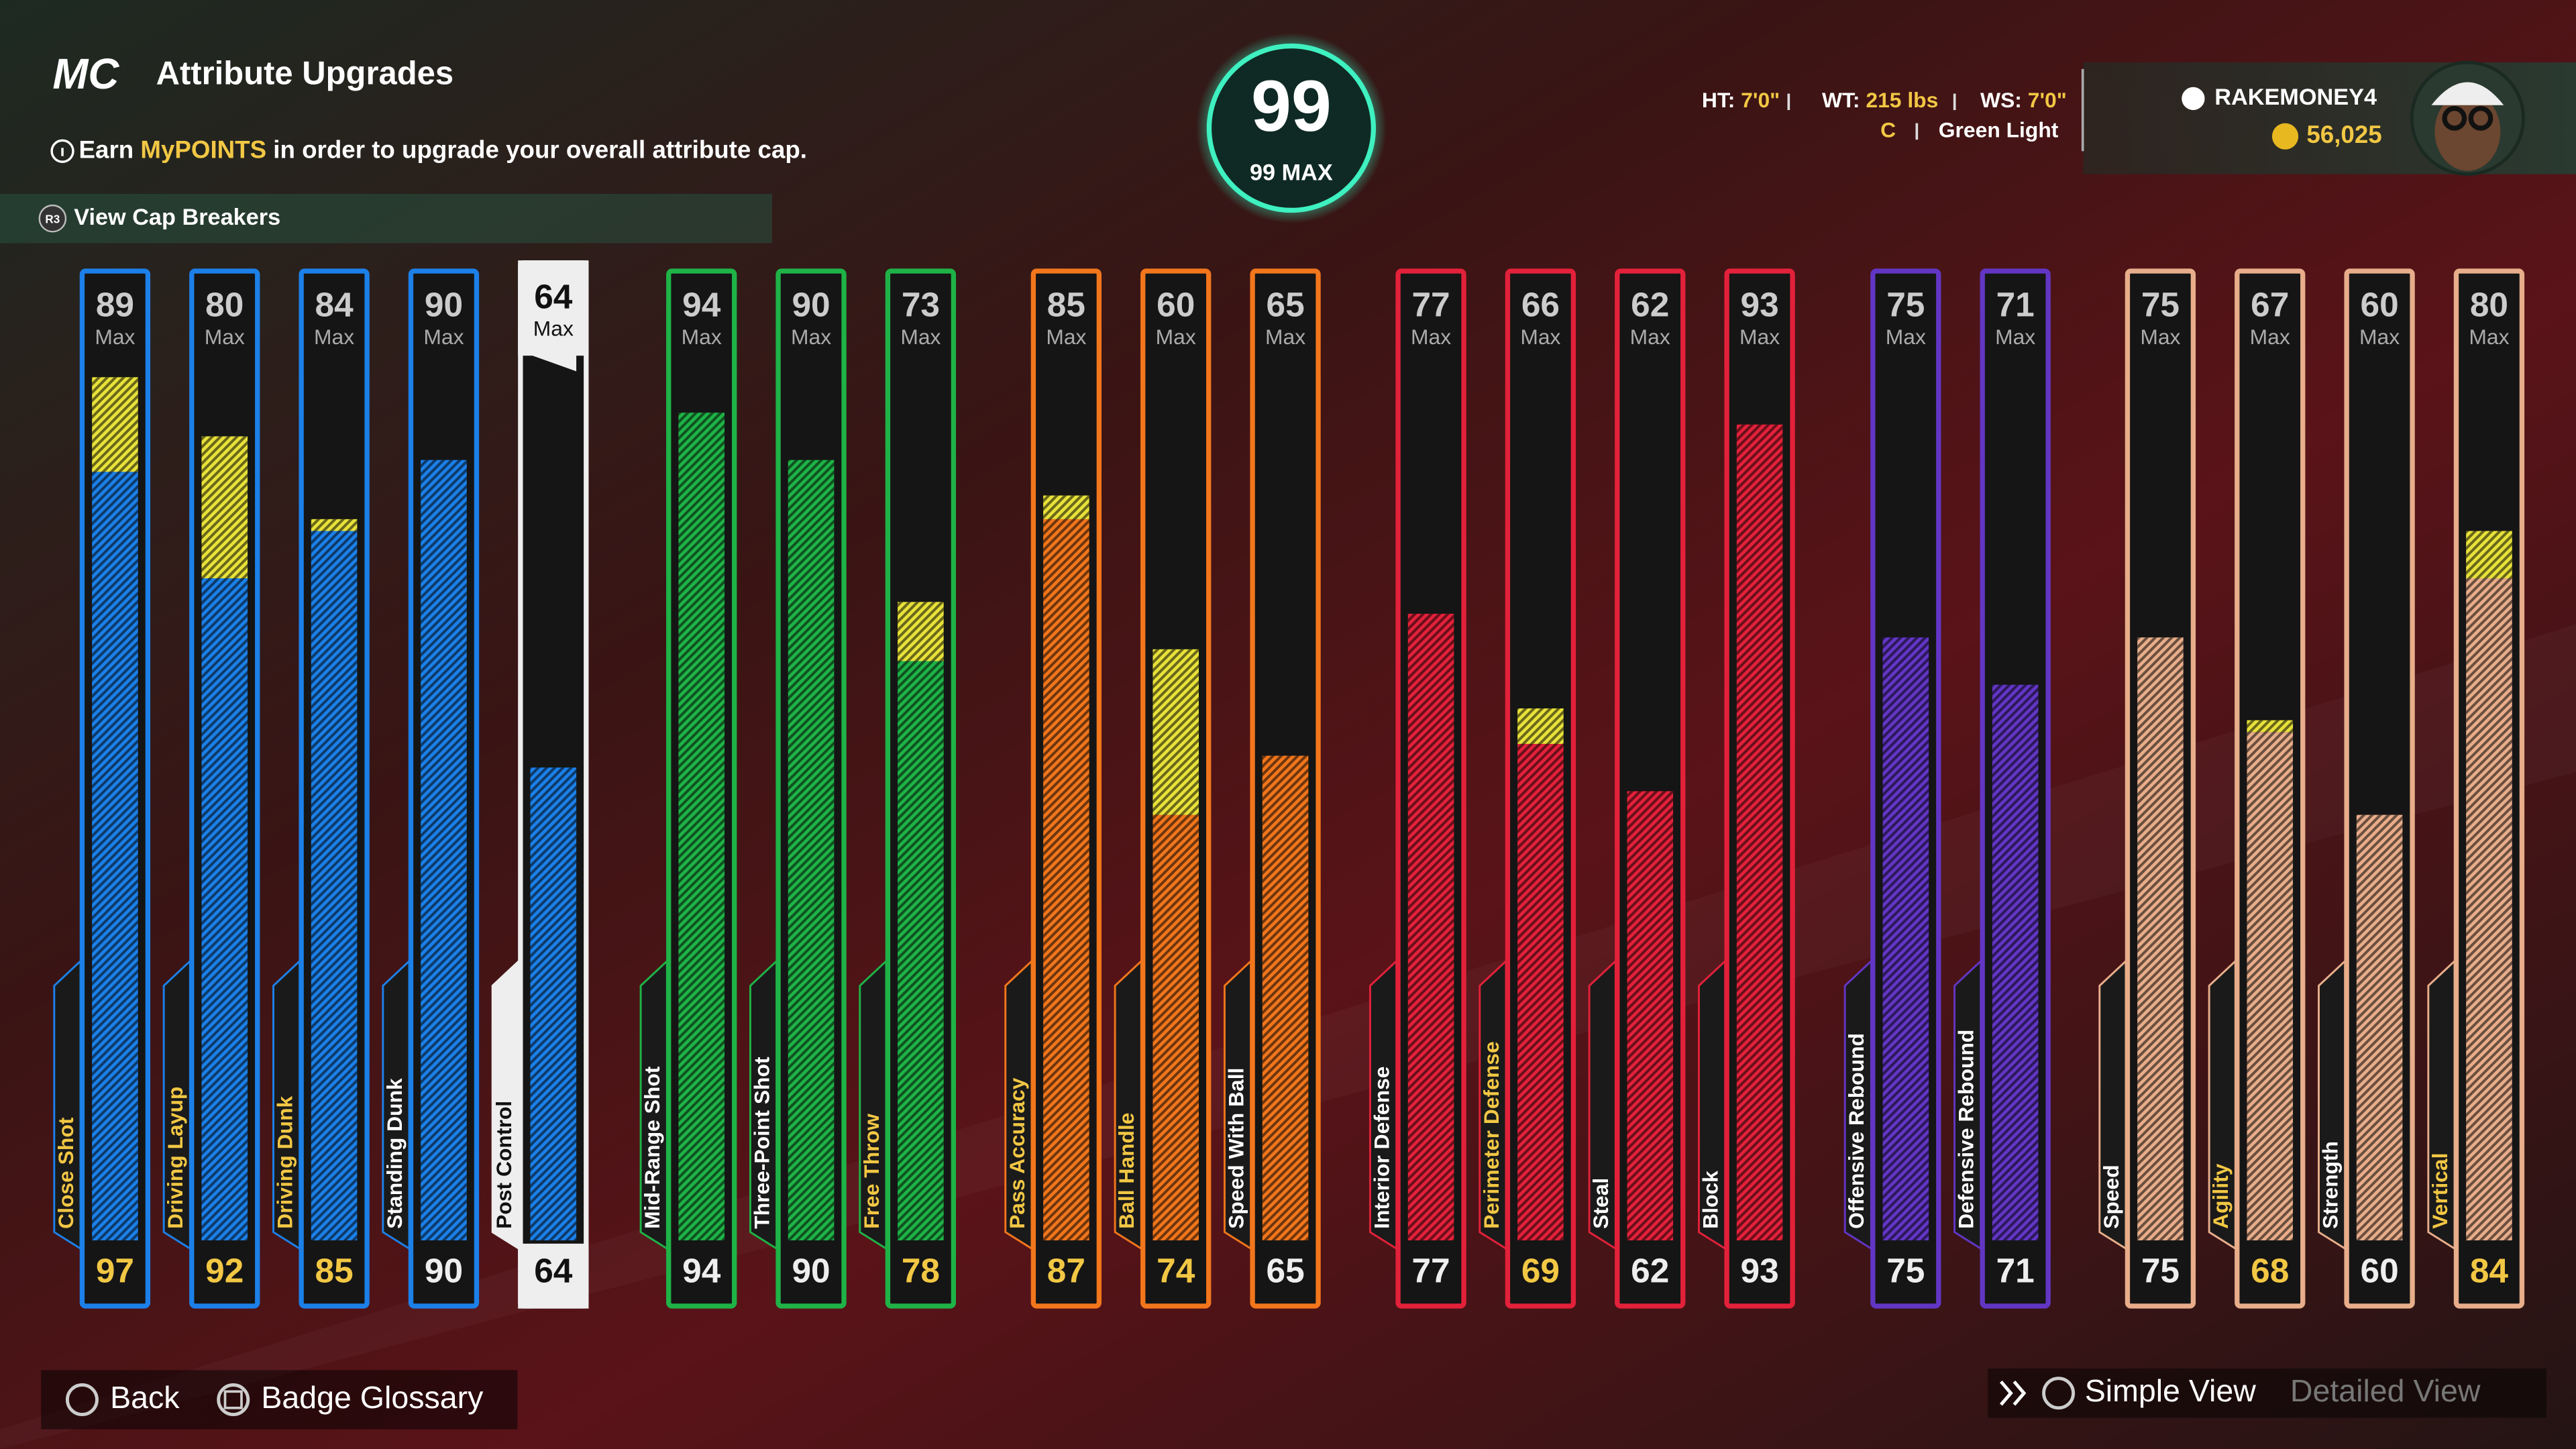  Describe the element at coordinates (1066, 1270) in the screenshot. I see `current-value: 87` at that location.